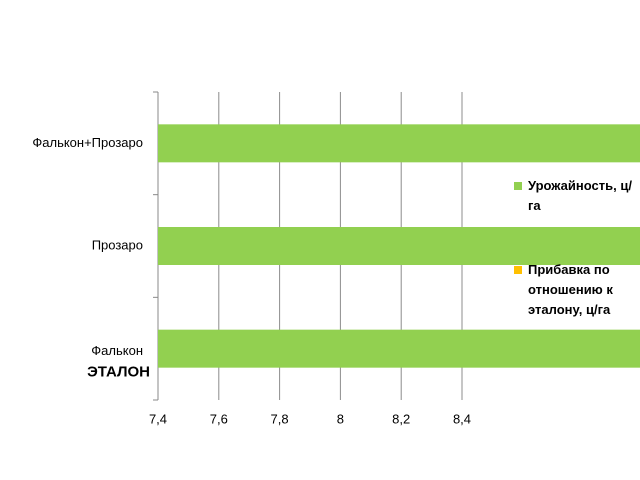  What do you see at coordinates (117, 350) in the screenshot?
I see `y-tick-label: Фалькон` at bounding box center [117, 350].